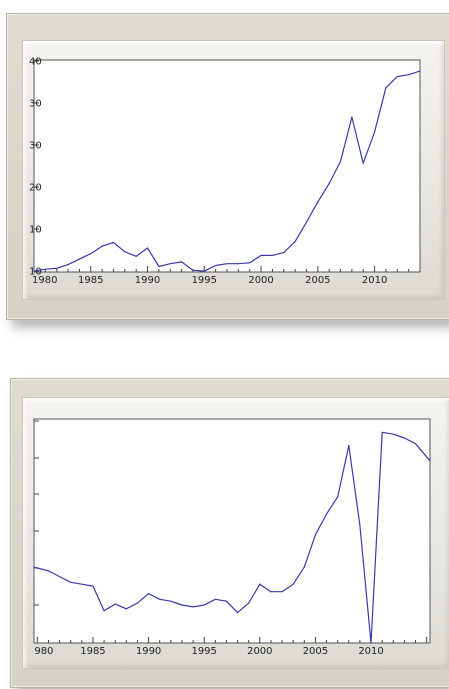 The height and width of the screenshot is (689, 449). I want to click on x-tick-label: 980, so click(43, 651).